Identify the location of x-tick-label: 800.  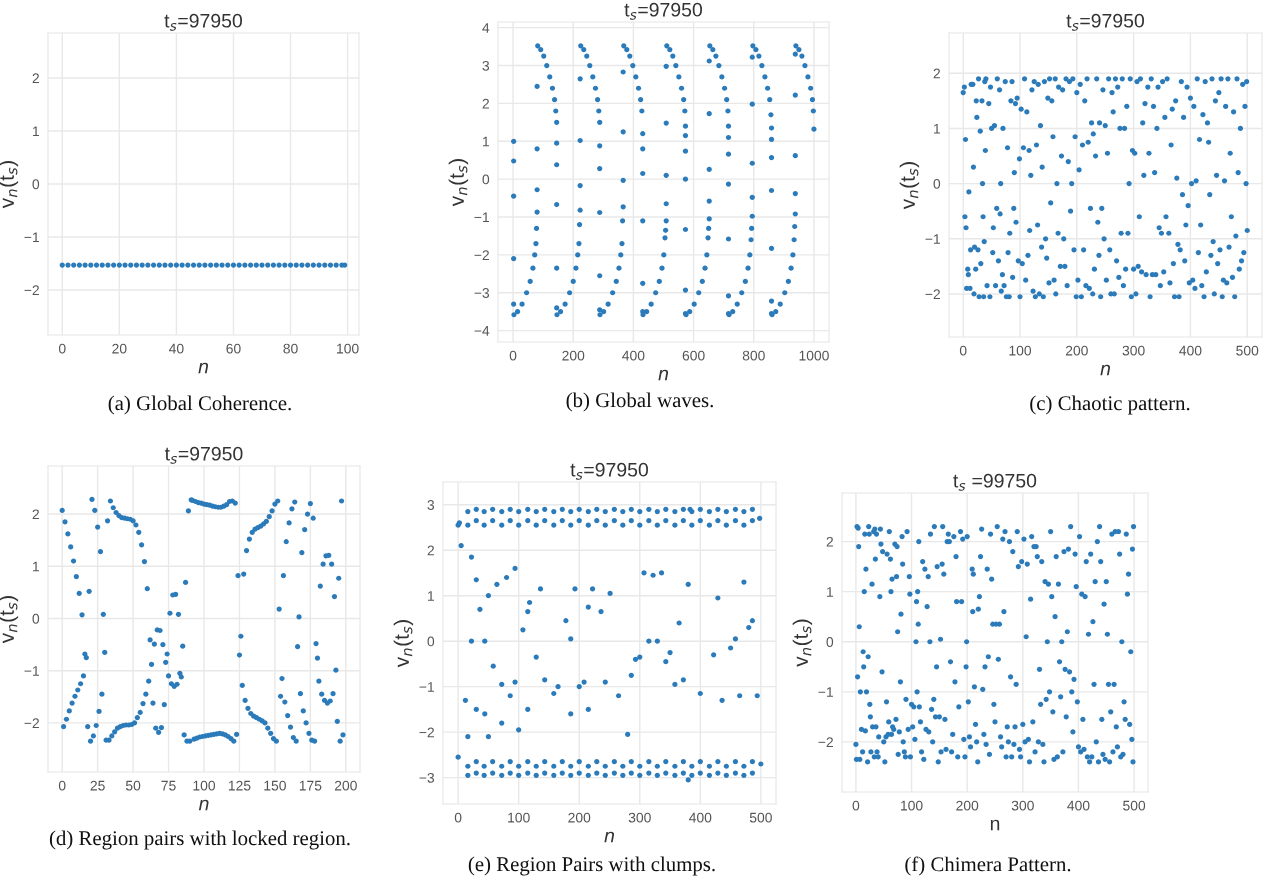
(753, 355).